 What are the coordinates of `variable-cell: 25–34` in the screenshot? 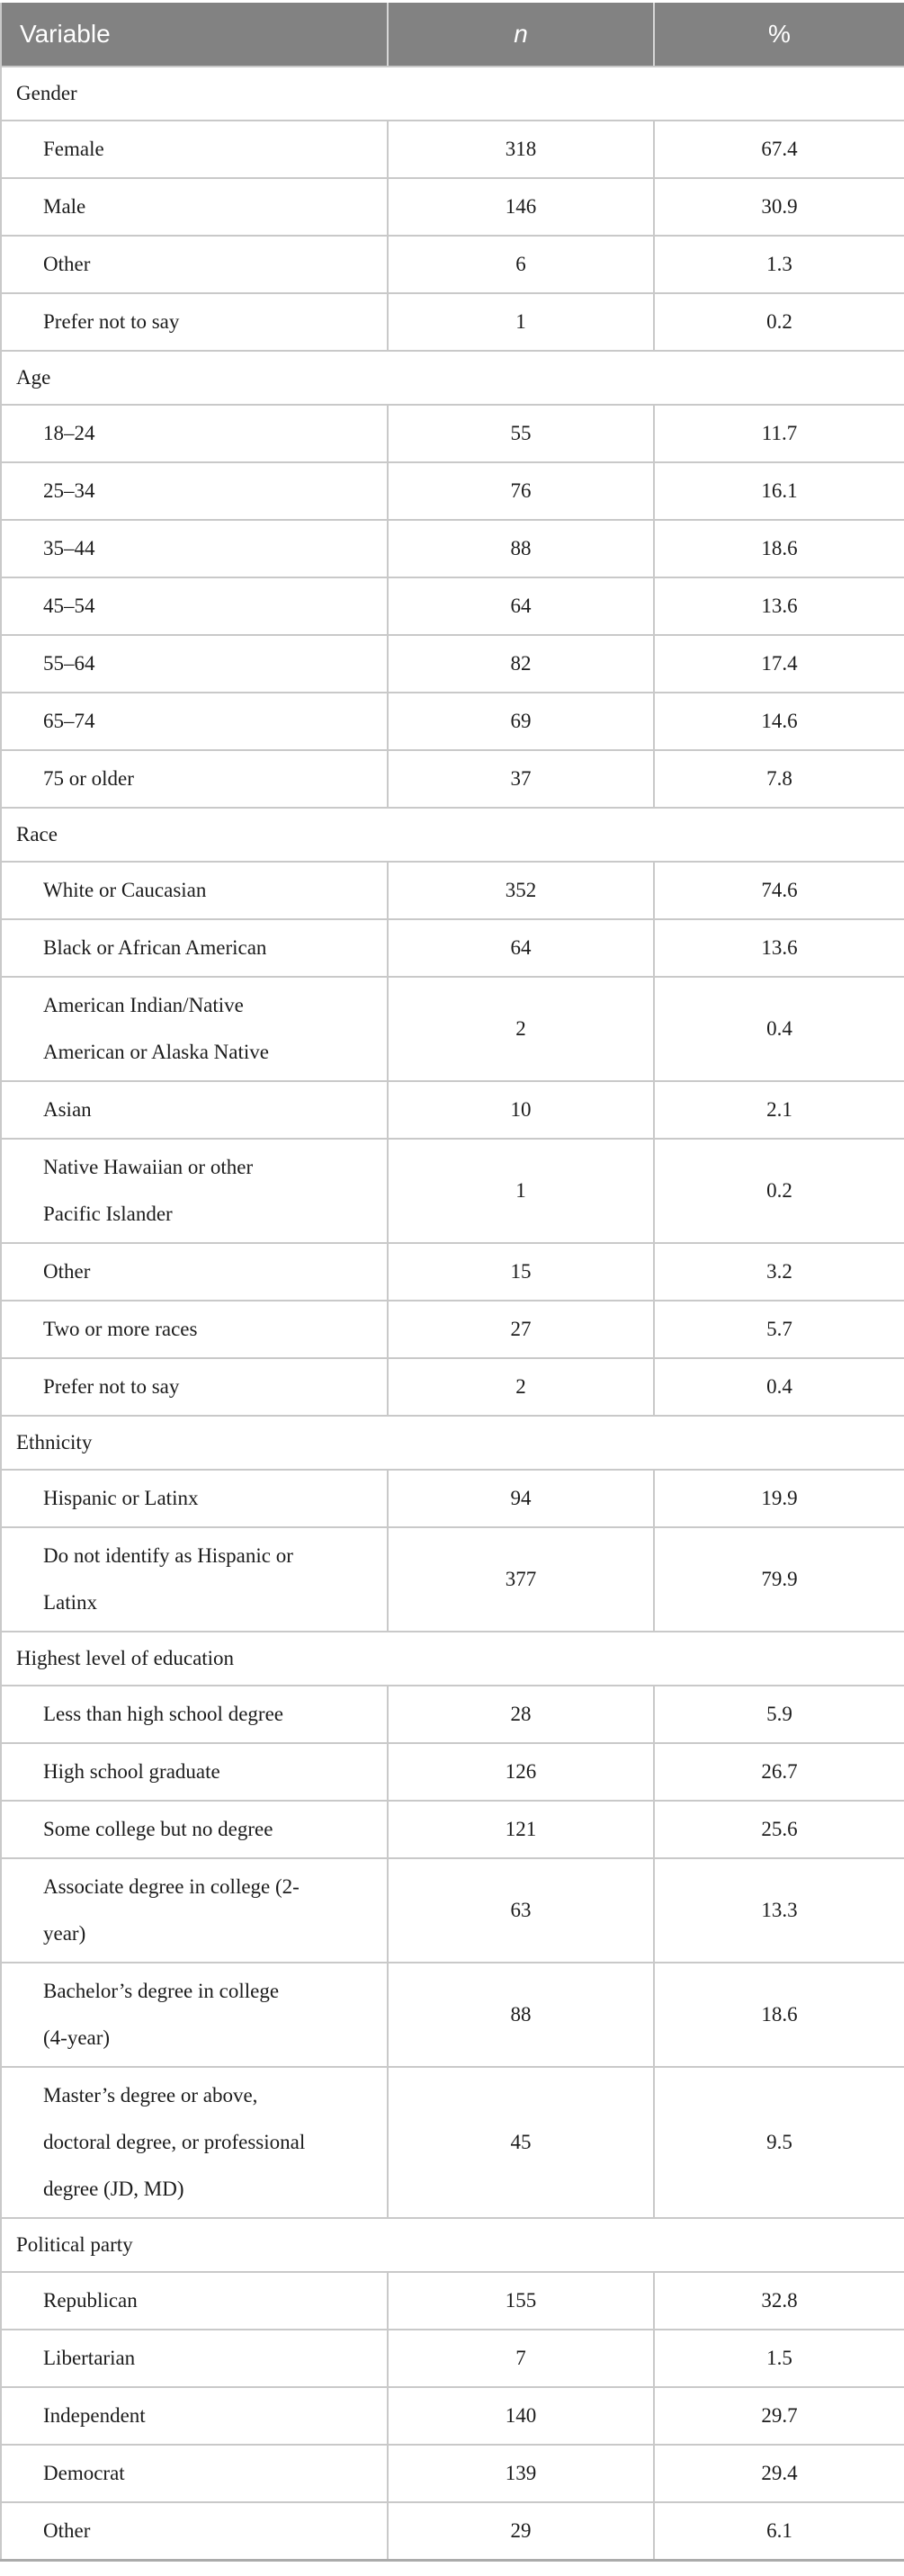 It's located at (195, 491).